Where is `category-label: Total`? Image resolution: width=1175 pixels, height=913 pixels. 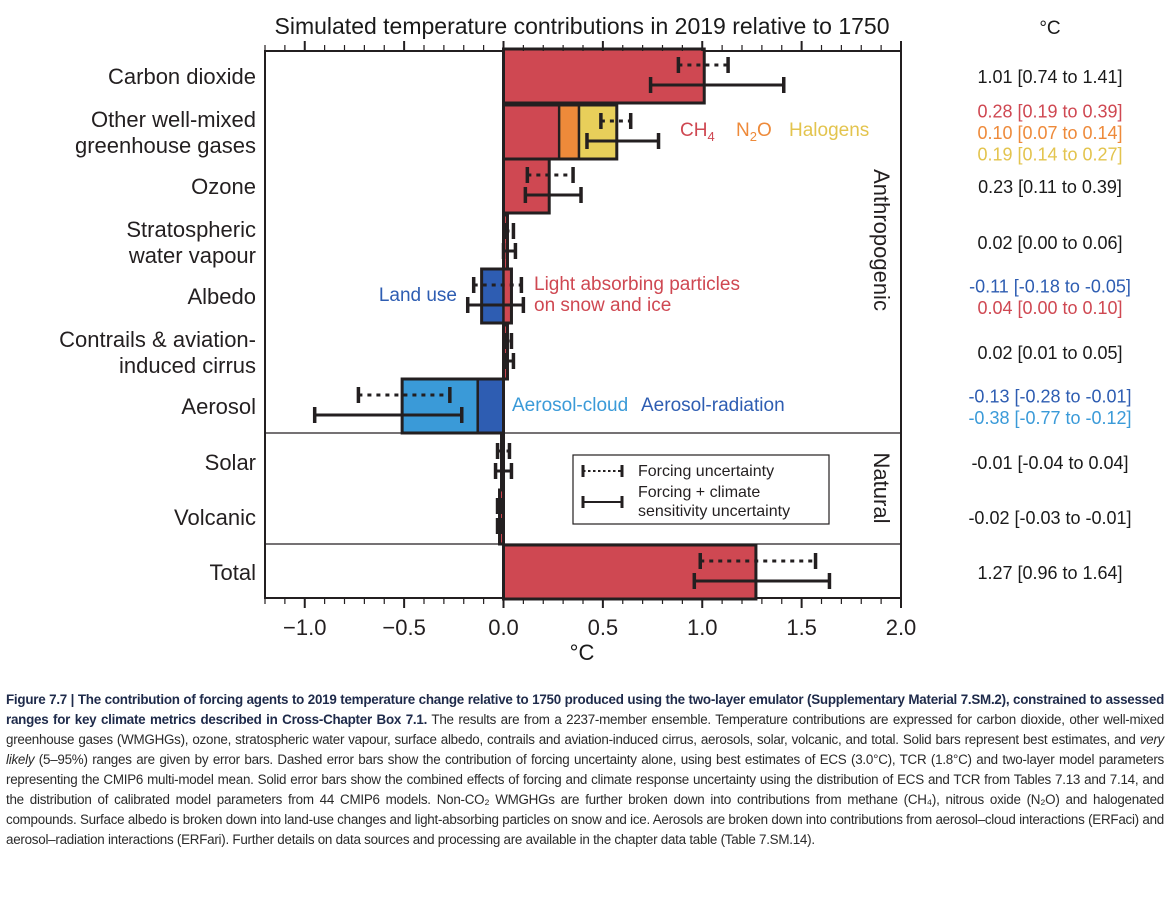
category-label: Total is located at coordinates (233, 572).